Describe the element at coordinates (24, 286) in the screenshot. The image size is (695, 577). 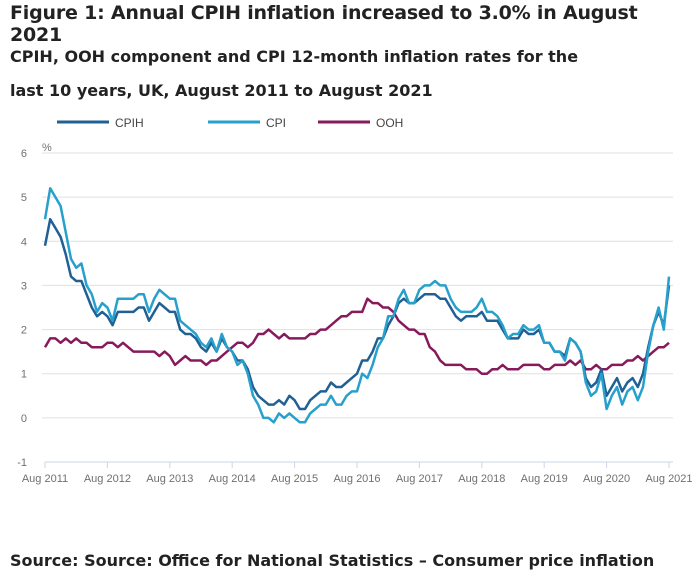
I see `y-tick-label: 3` at that location.